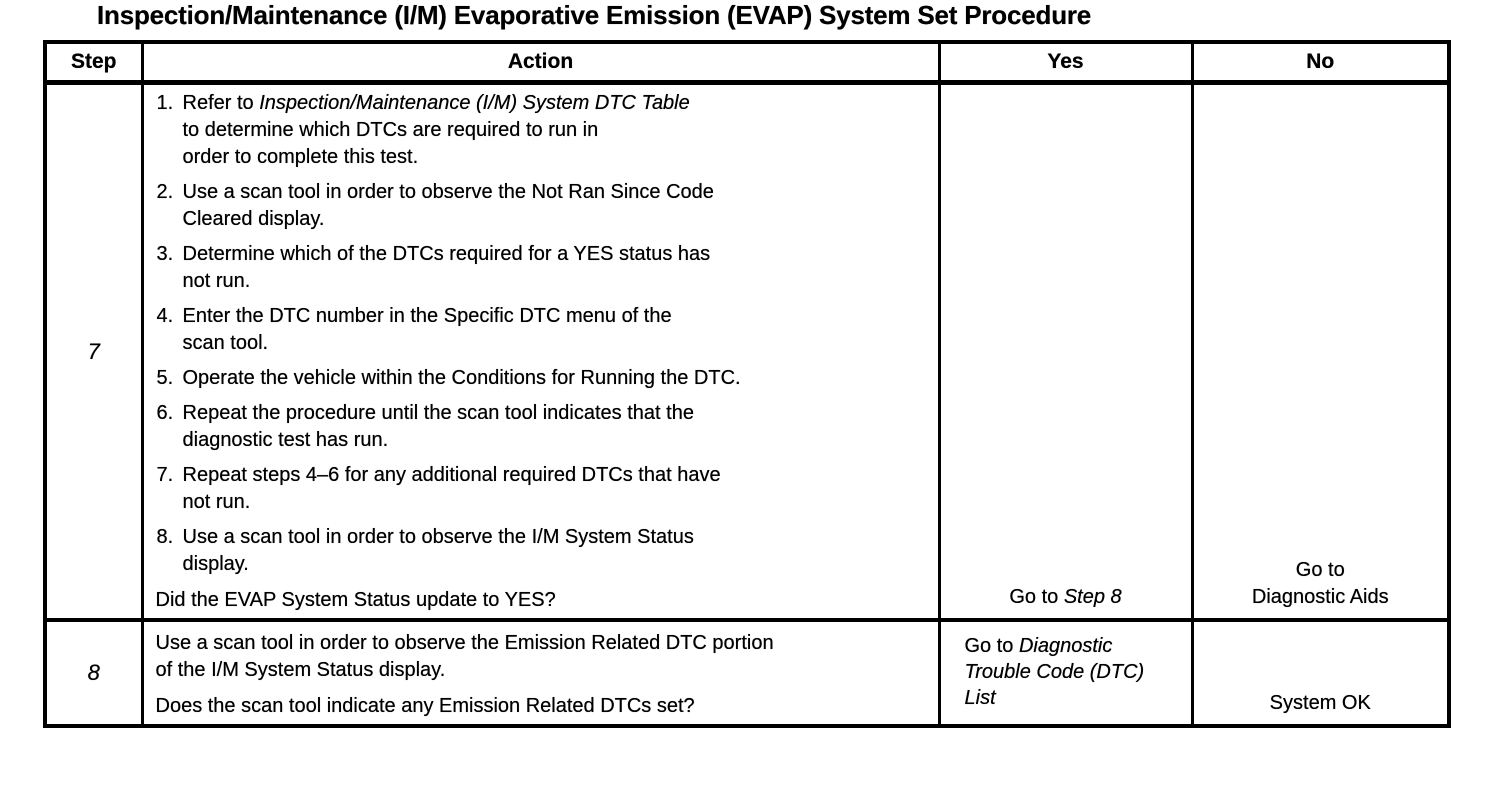 The width and height of the screenshot is (1504, 792). Describe the element at coordinates (221, 103) in the screenshot. I see `text-run: Refer to` at that location.